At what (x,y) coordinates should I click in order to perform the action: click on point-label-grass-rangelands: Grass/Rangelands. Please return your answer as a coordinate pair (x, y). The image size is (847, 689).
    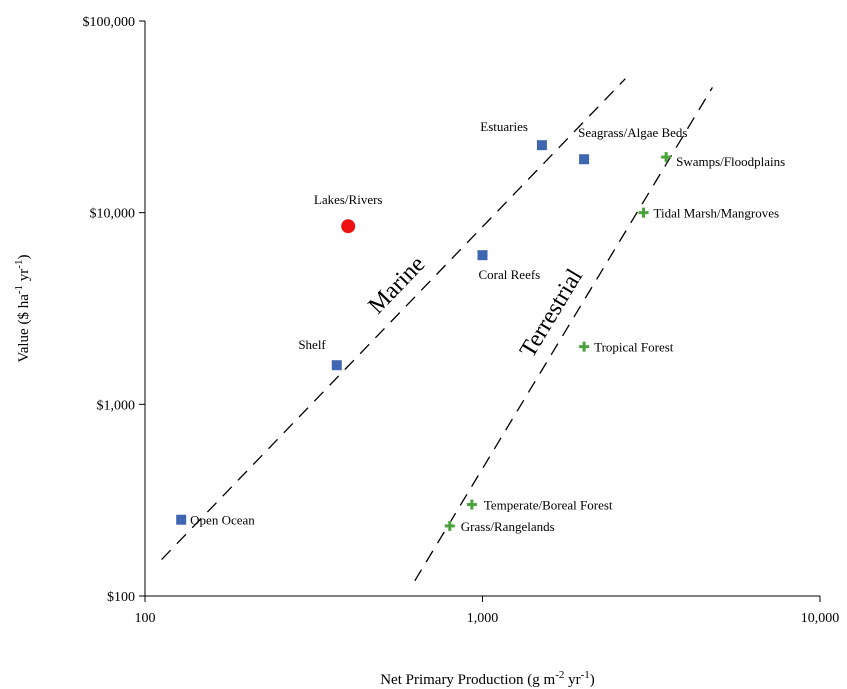
    Looking at the image, I should click on (508, 526).